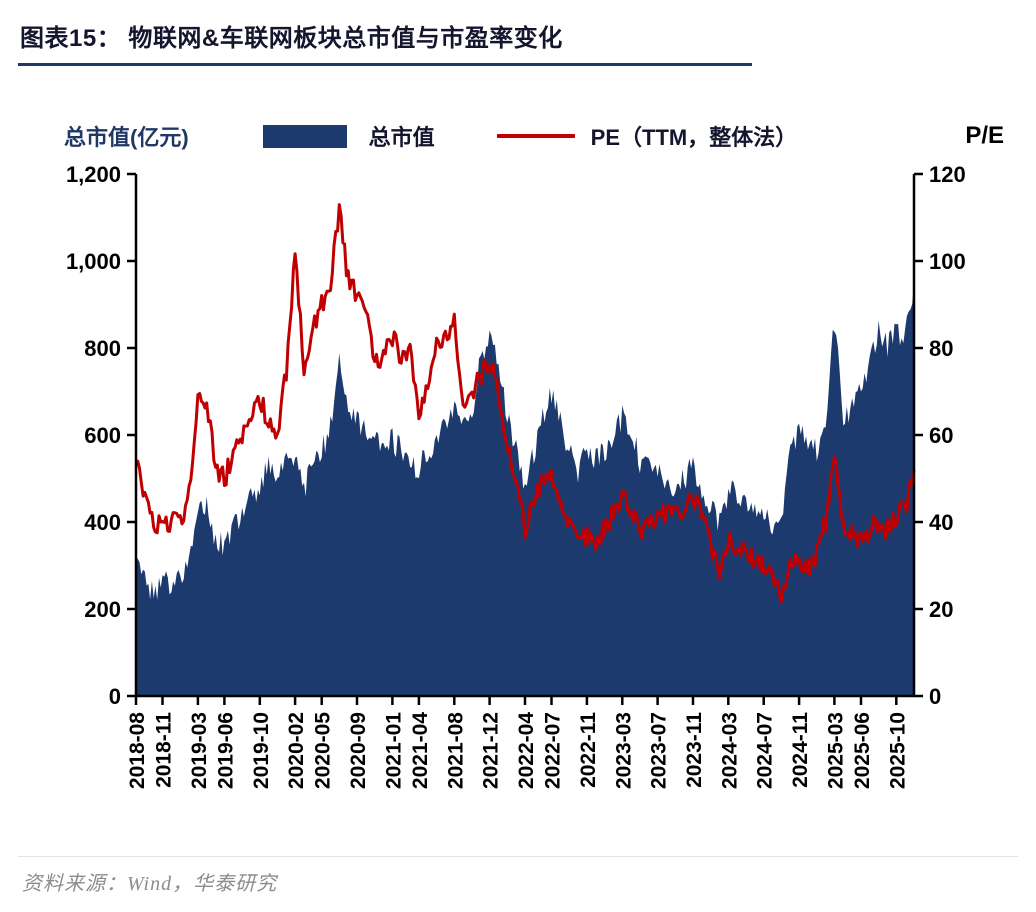  Describe the element at coordinates (102, 522) in the screenshot. I see `left-axis-tick-label: 400` at that location.